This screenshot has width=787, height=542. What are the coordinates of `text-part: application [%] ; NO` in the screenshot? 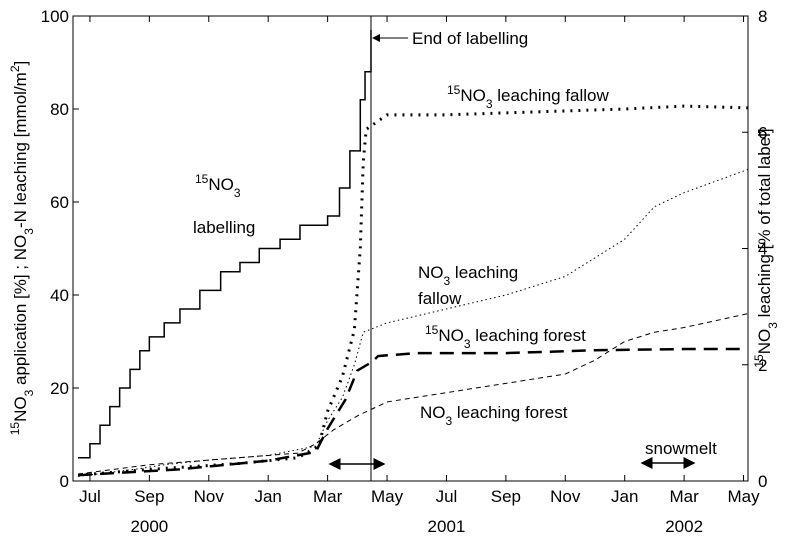 It's located at (20, 312).